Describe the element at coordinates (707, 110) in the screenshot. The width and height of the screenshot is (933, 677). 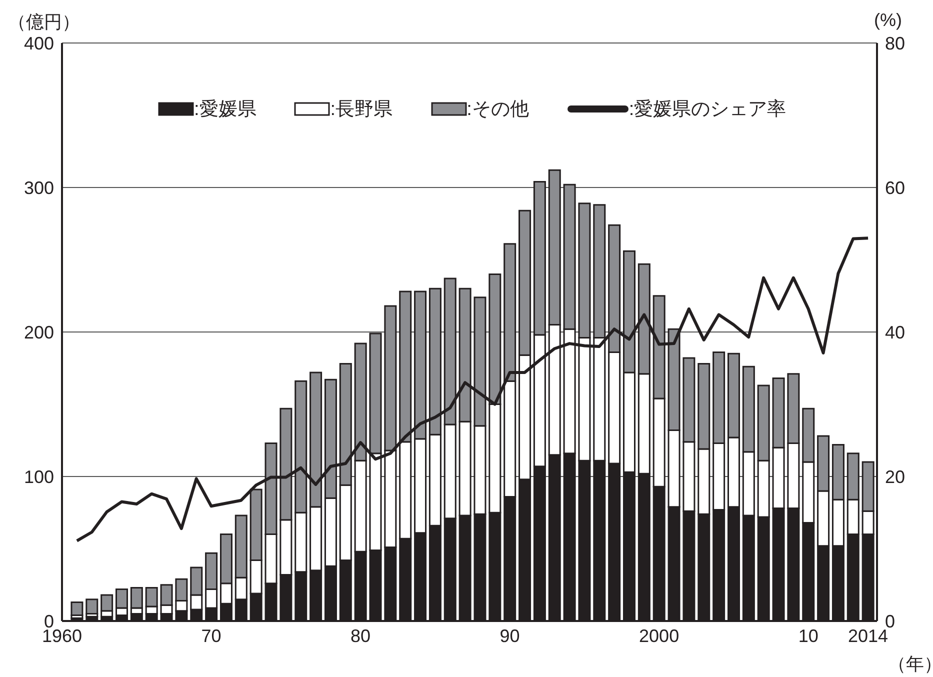
I see `legend-label: :愛媛県のシェア率` at that location.